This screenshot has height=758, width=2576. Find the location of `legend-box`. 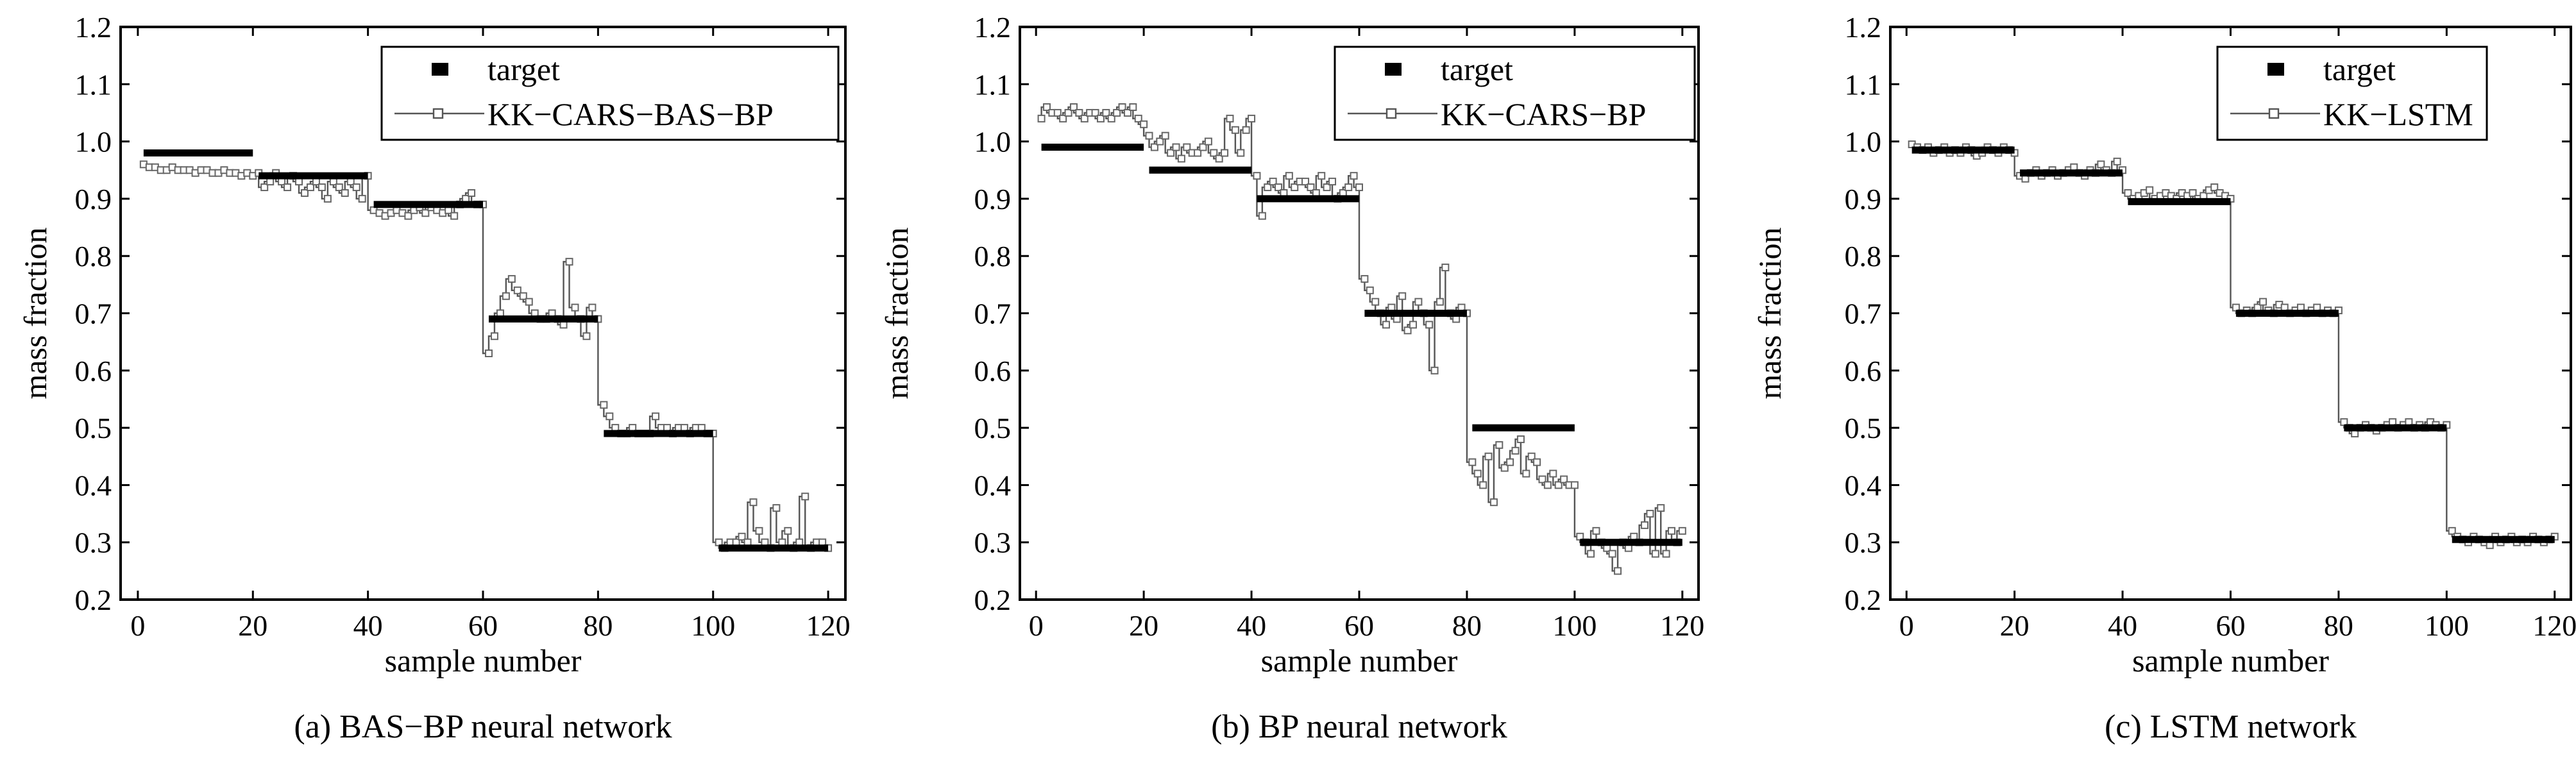

legend-box is located at coordinates (610, 93).